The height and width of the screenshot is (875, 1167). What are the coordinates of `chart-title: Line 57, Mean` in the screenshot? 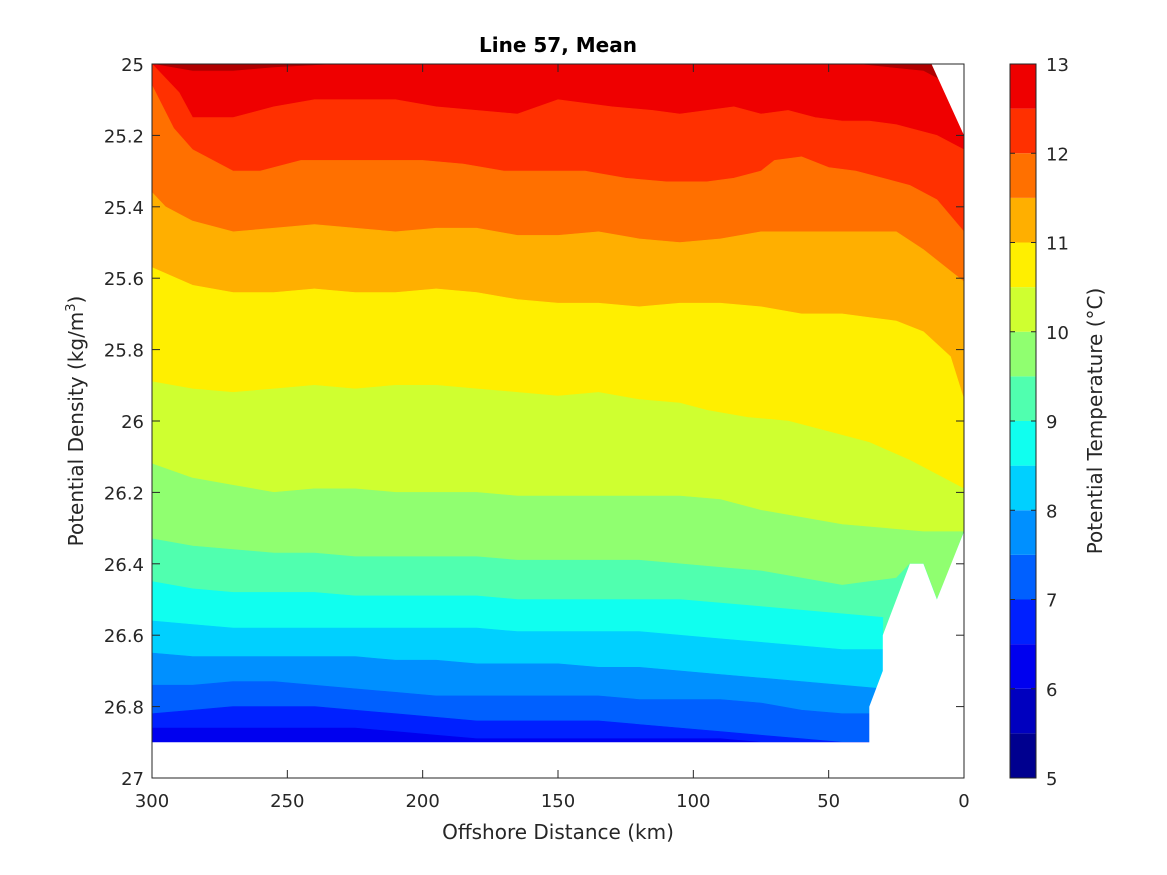 It's located at (558, 45).